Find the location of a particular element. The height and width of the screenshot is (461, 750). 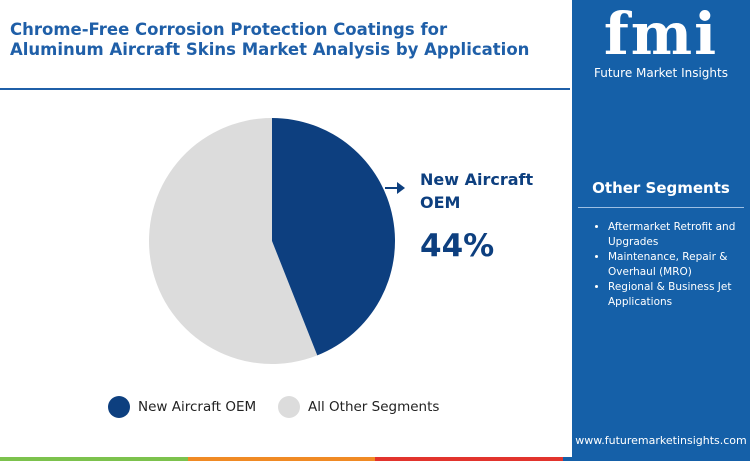

segment-item: Aftermarket Retrofit and Upgrades is located at coordinates (679, 235).